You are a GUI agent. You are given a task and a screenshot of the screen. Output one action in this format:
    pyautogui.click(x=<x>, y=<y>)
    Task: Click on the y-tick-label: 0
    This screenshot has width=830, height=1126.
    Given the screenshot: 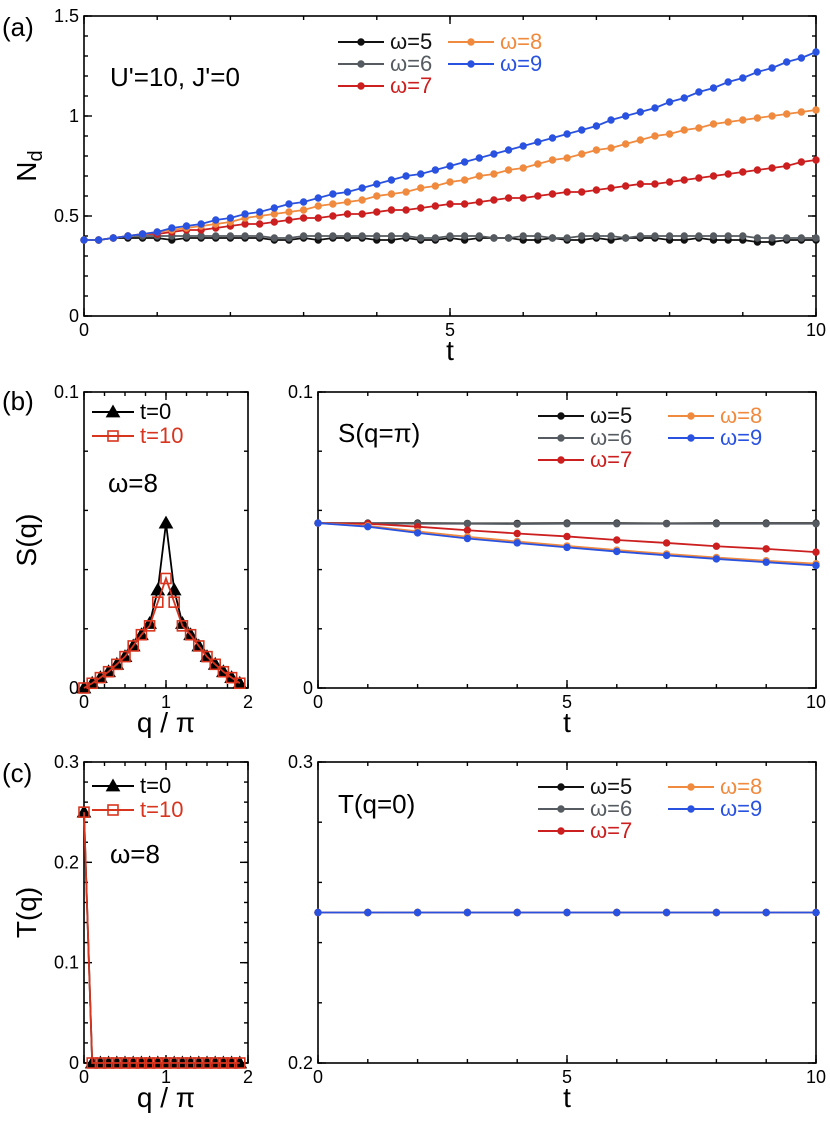 What is the action you would take?
    pyautogui.click(x=74, y=1063)
    